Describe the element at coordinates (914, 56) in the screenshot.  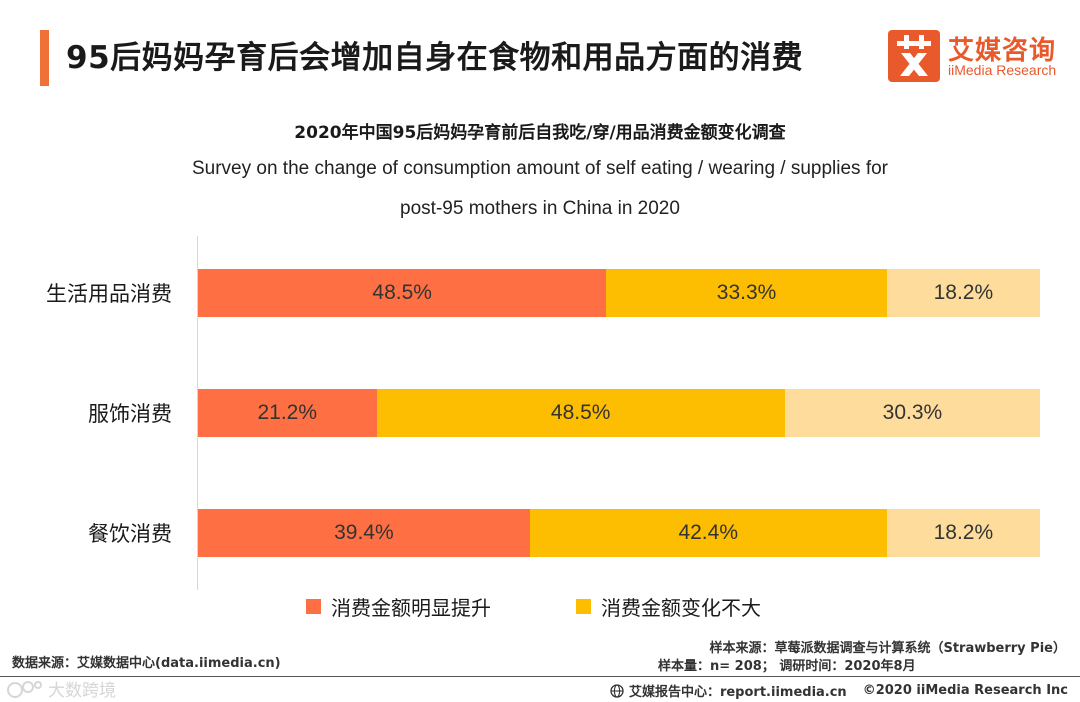
I see `logo-mark-icon` at that location.